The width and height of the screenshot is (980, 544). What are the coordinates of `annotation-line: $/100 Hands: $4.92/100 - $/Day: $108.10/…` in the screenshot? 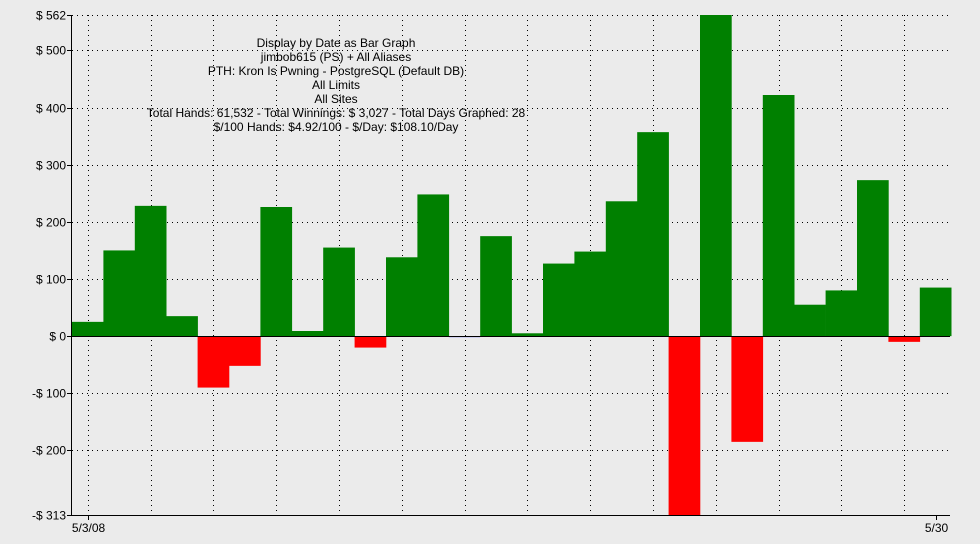 It's located at (336, 127).